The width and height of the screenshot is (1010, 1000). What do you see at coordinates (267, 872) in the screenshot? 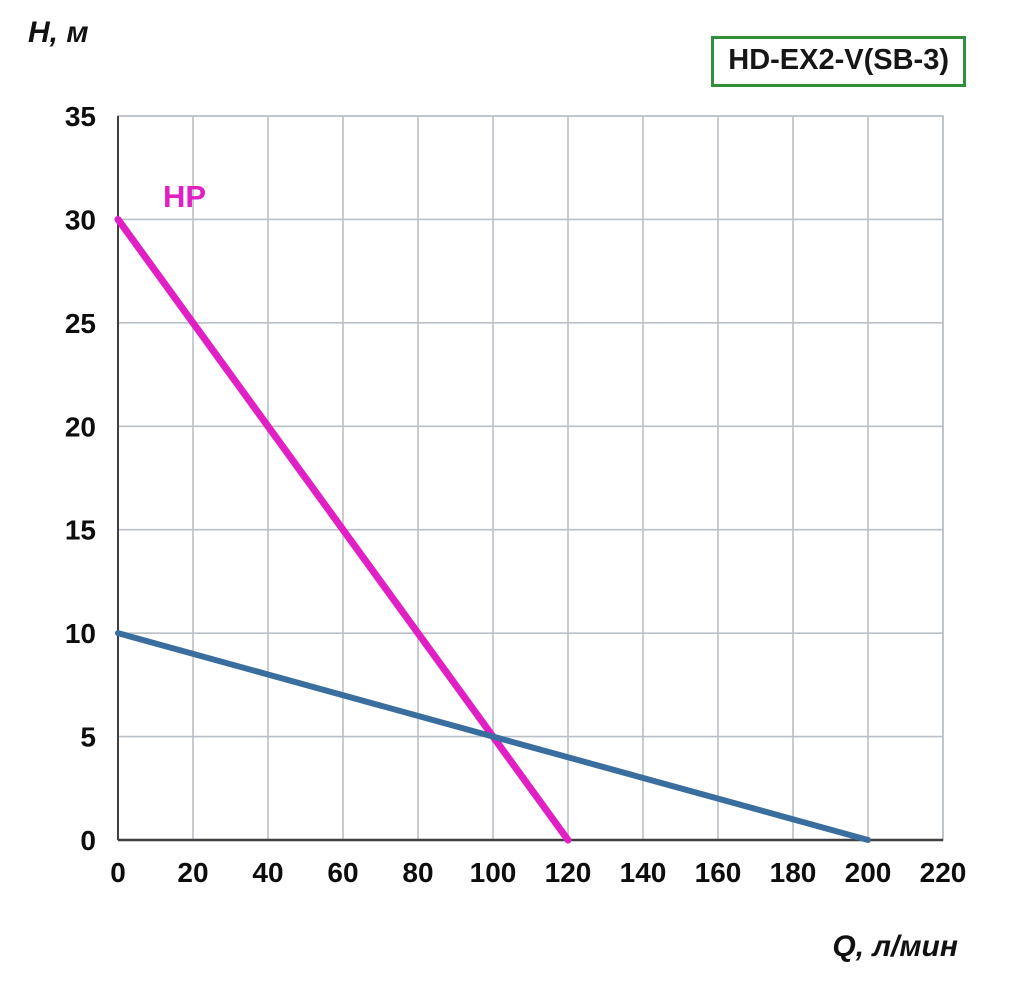
I see `x-tick-label: 40` at bounding box center [267, 872].